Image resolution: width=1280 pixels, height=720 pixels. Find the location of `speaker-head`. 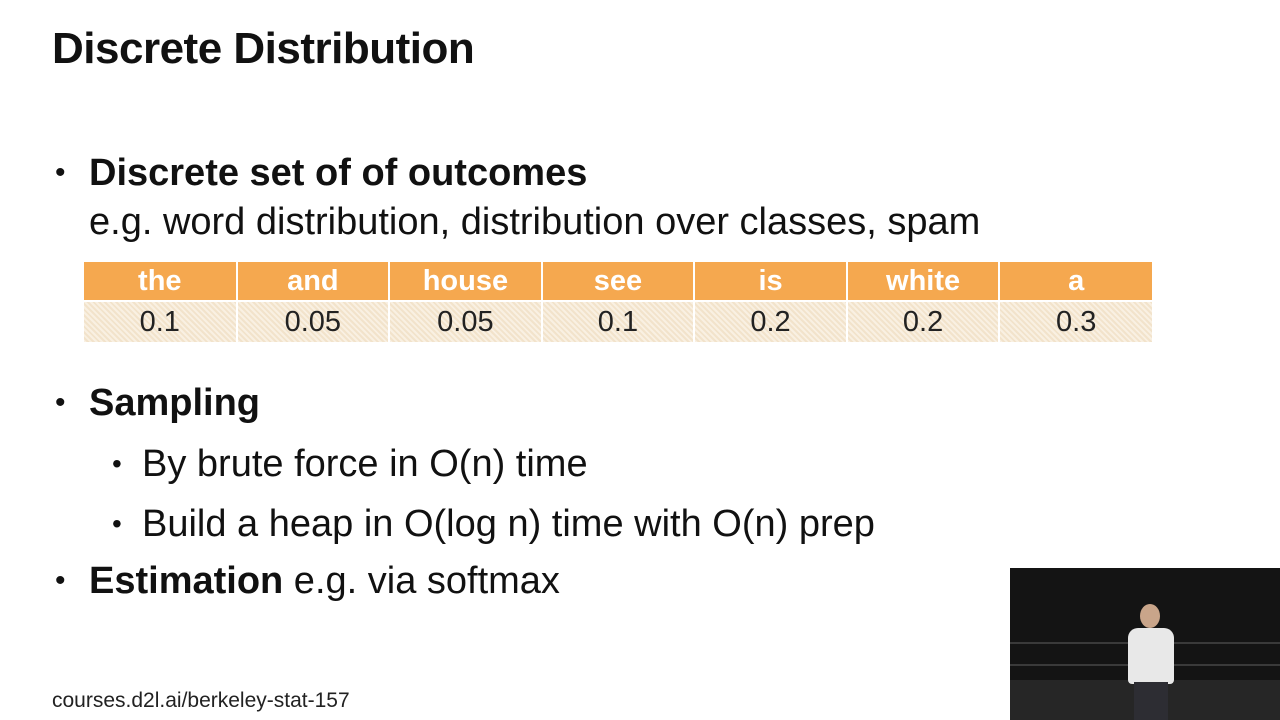

speaker-head is located at coordinates (1150, 616).